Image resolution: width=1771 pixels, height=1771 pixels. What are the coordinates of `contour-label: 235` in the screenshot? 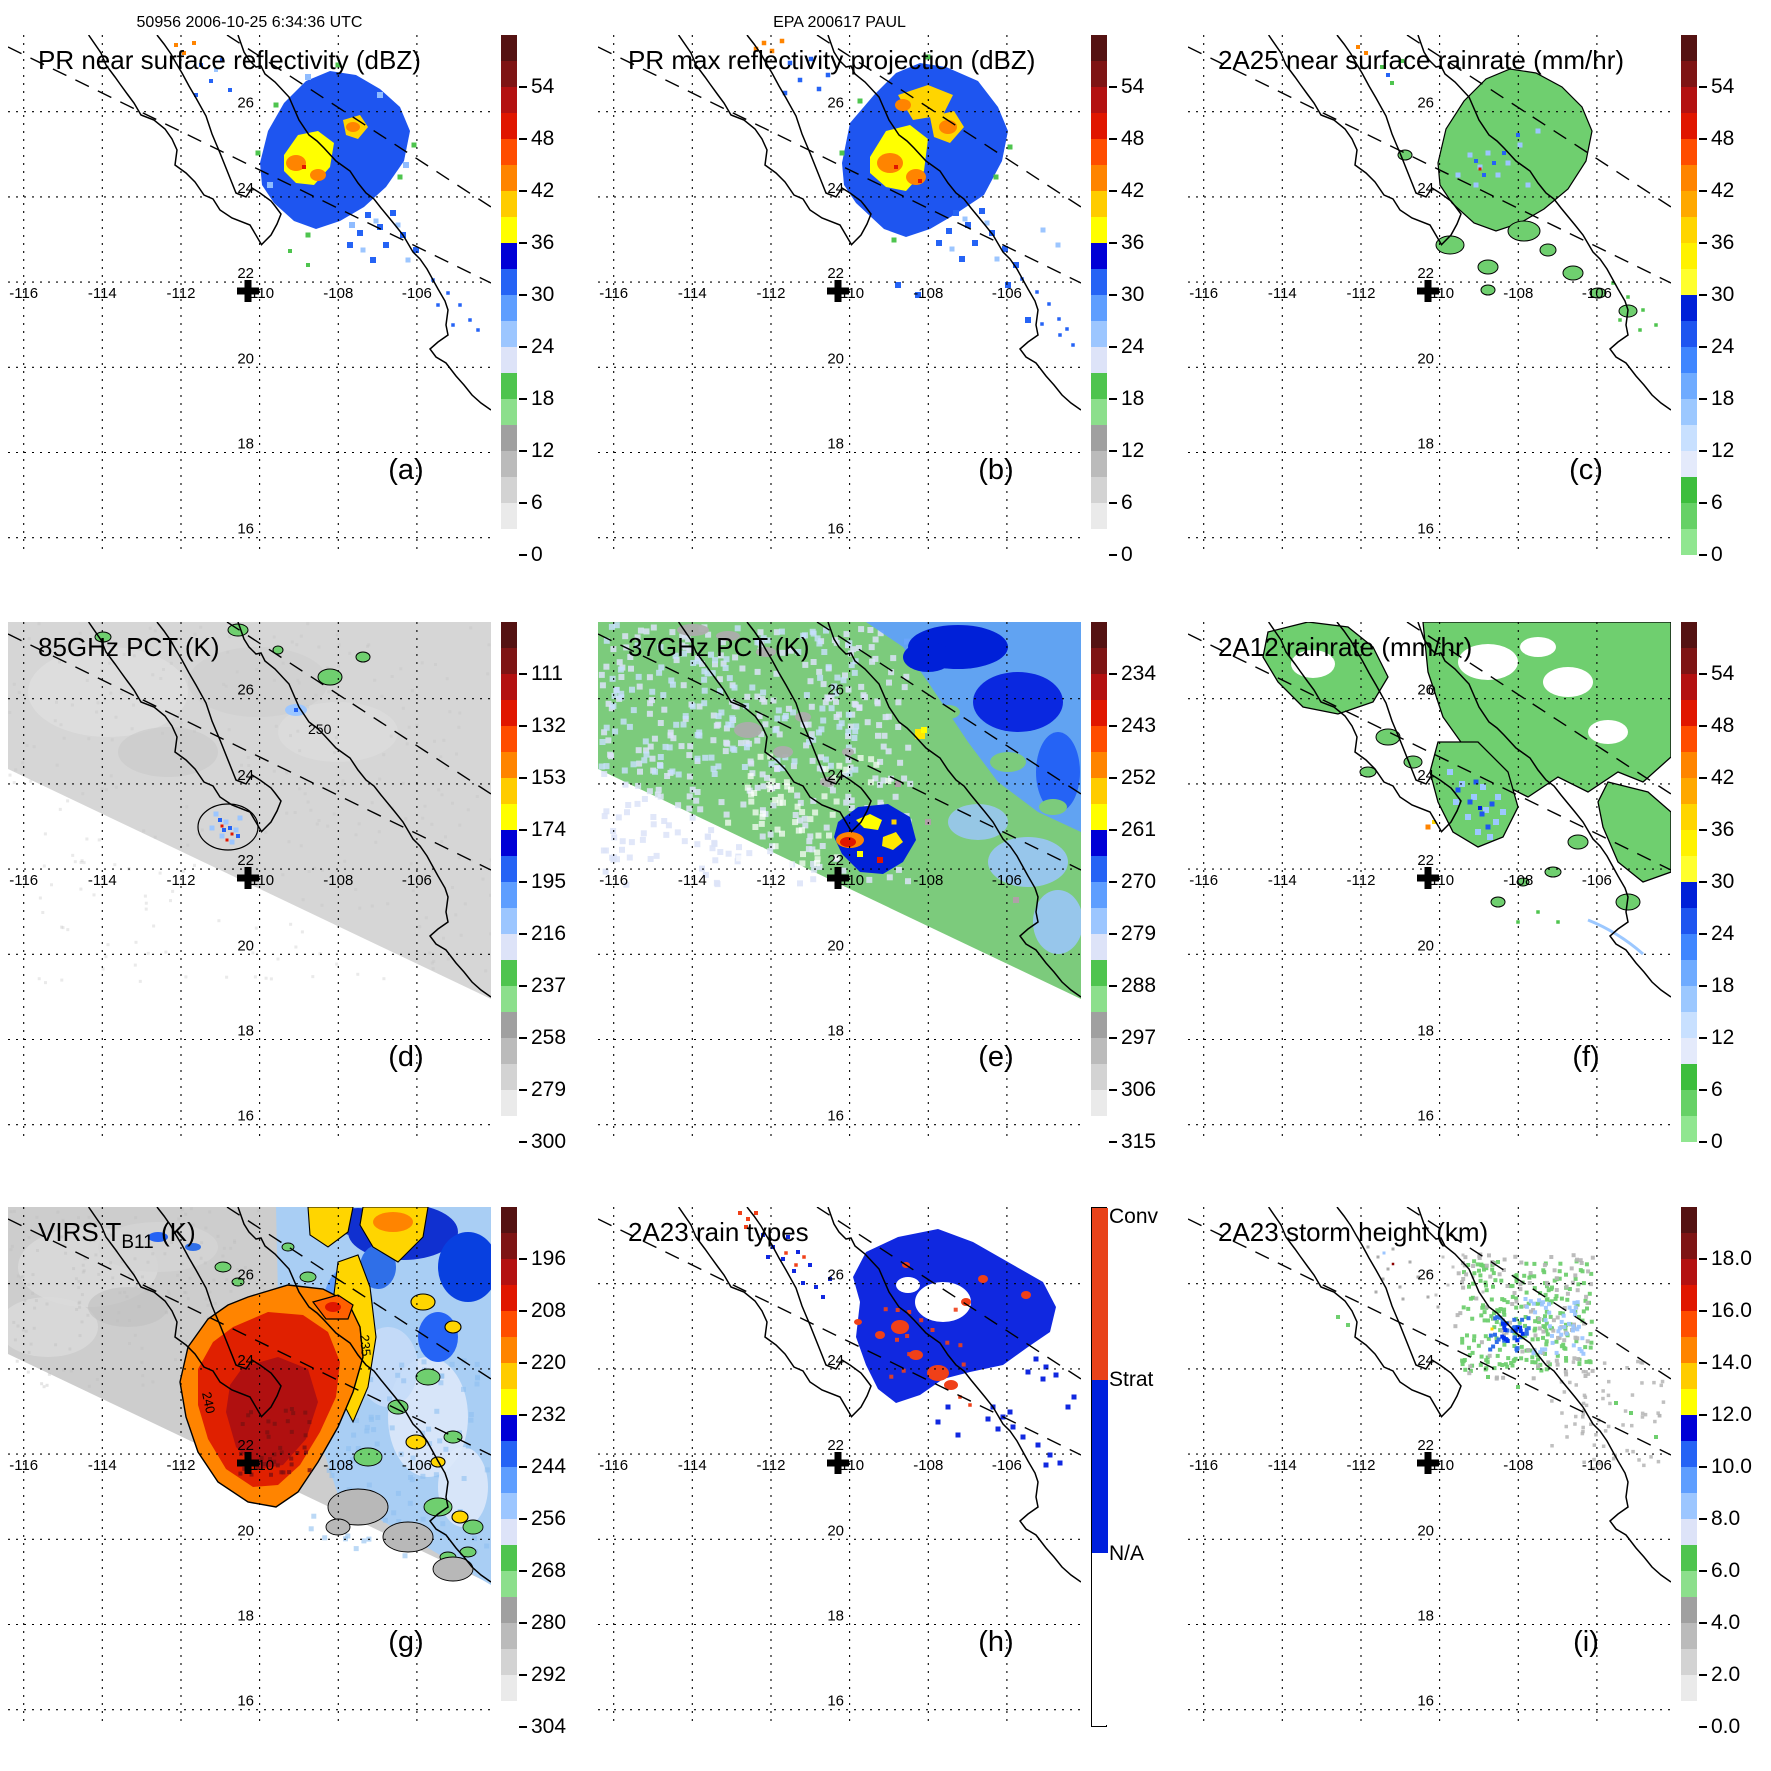 It's located at (365, 1345).